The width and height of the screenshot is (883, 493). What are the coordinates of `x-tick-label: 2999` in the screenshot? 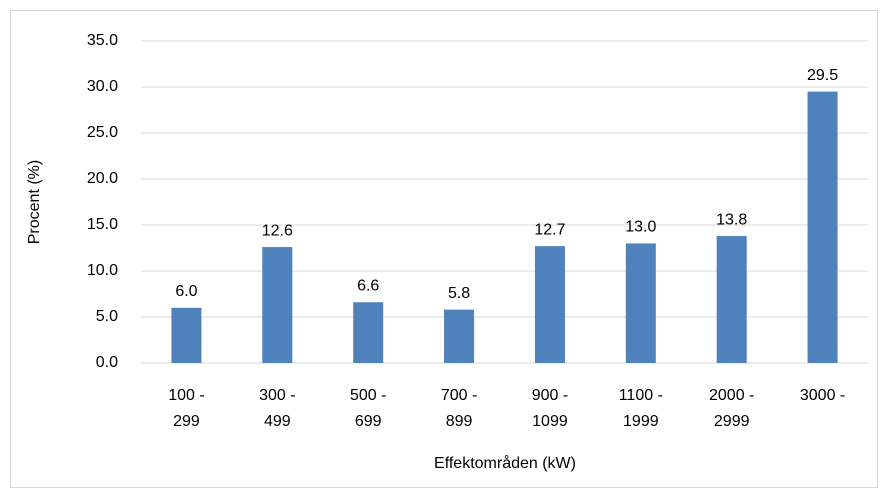 It's located at (732, 421).